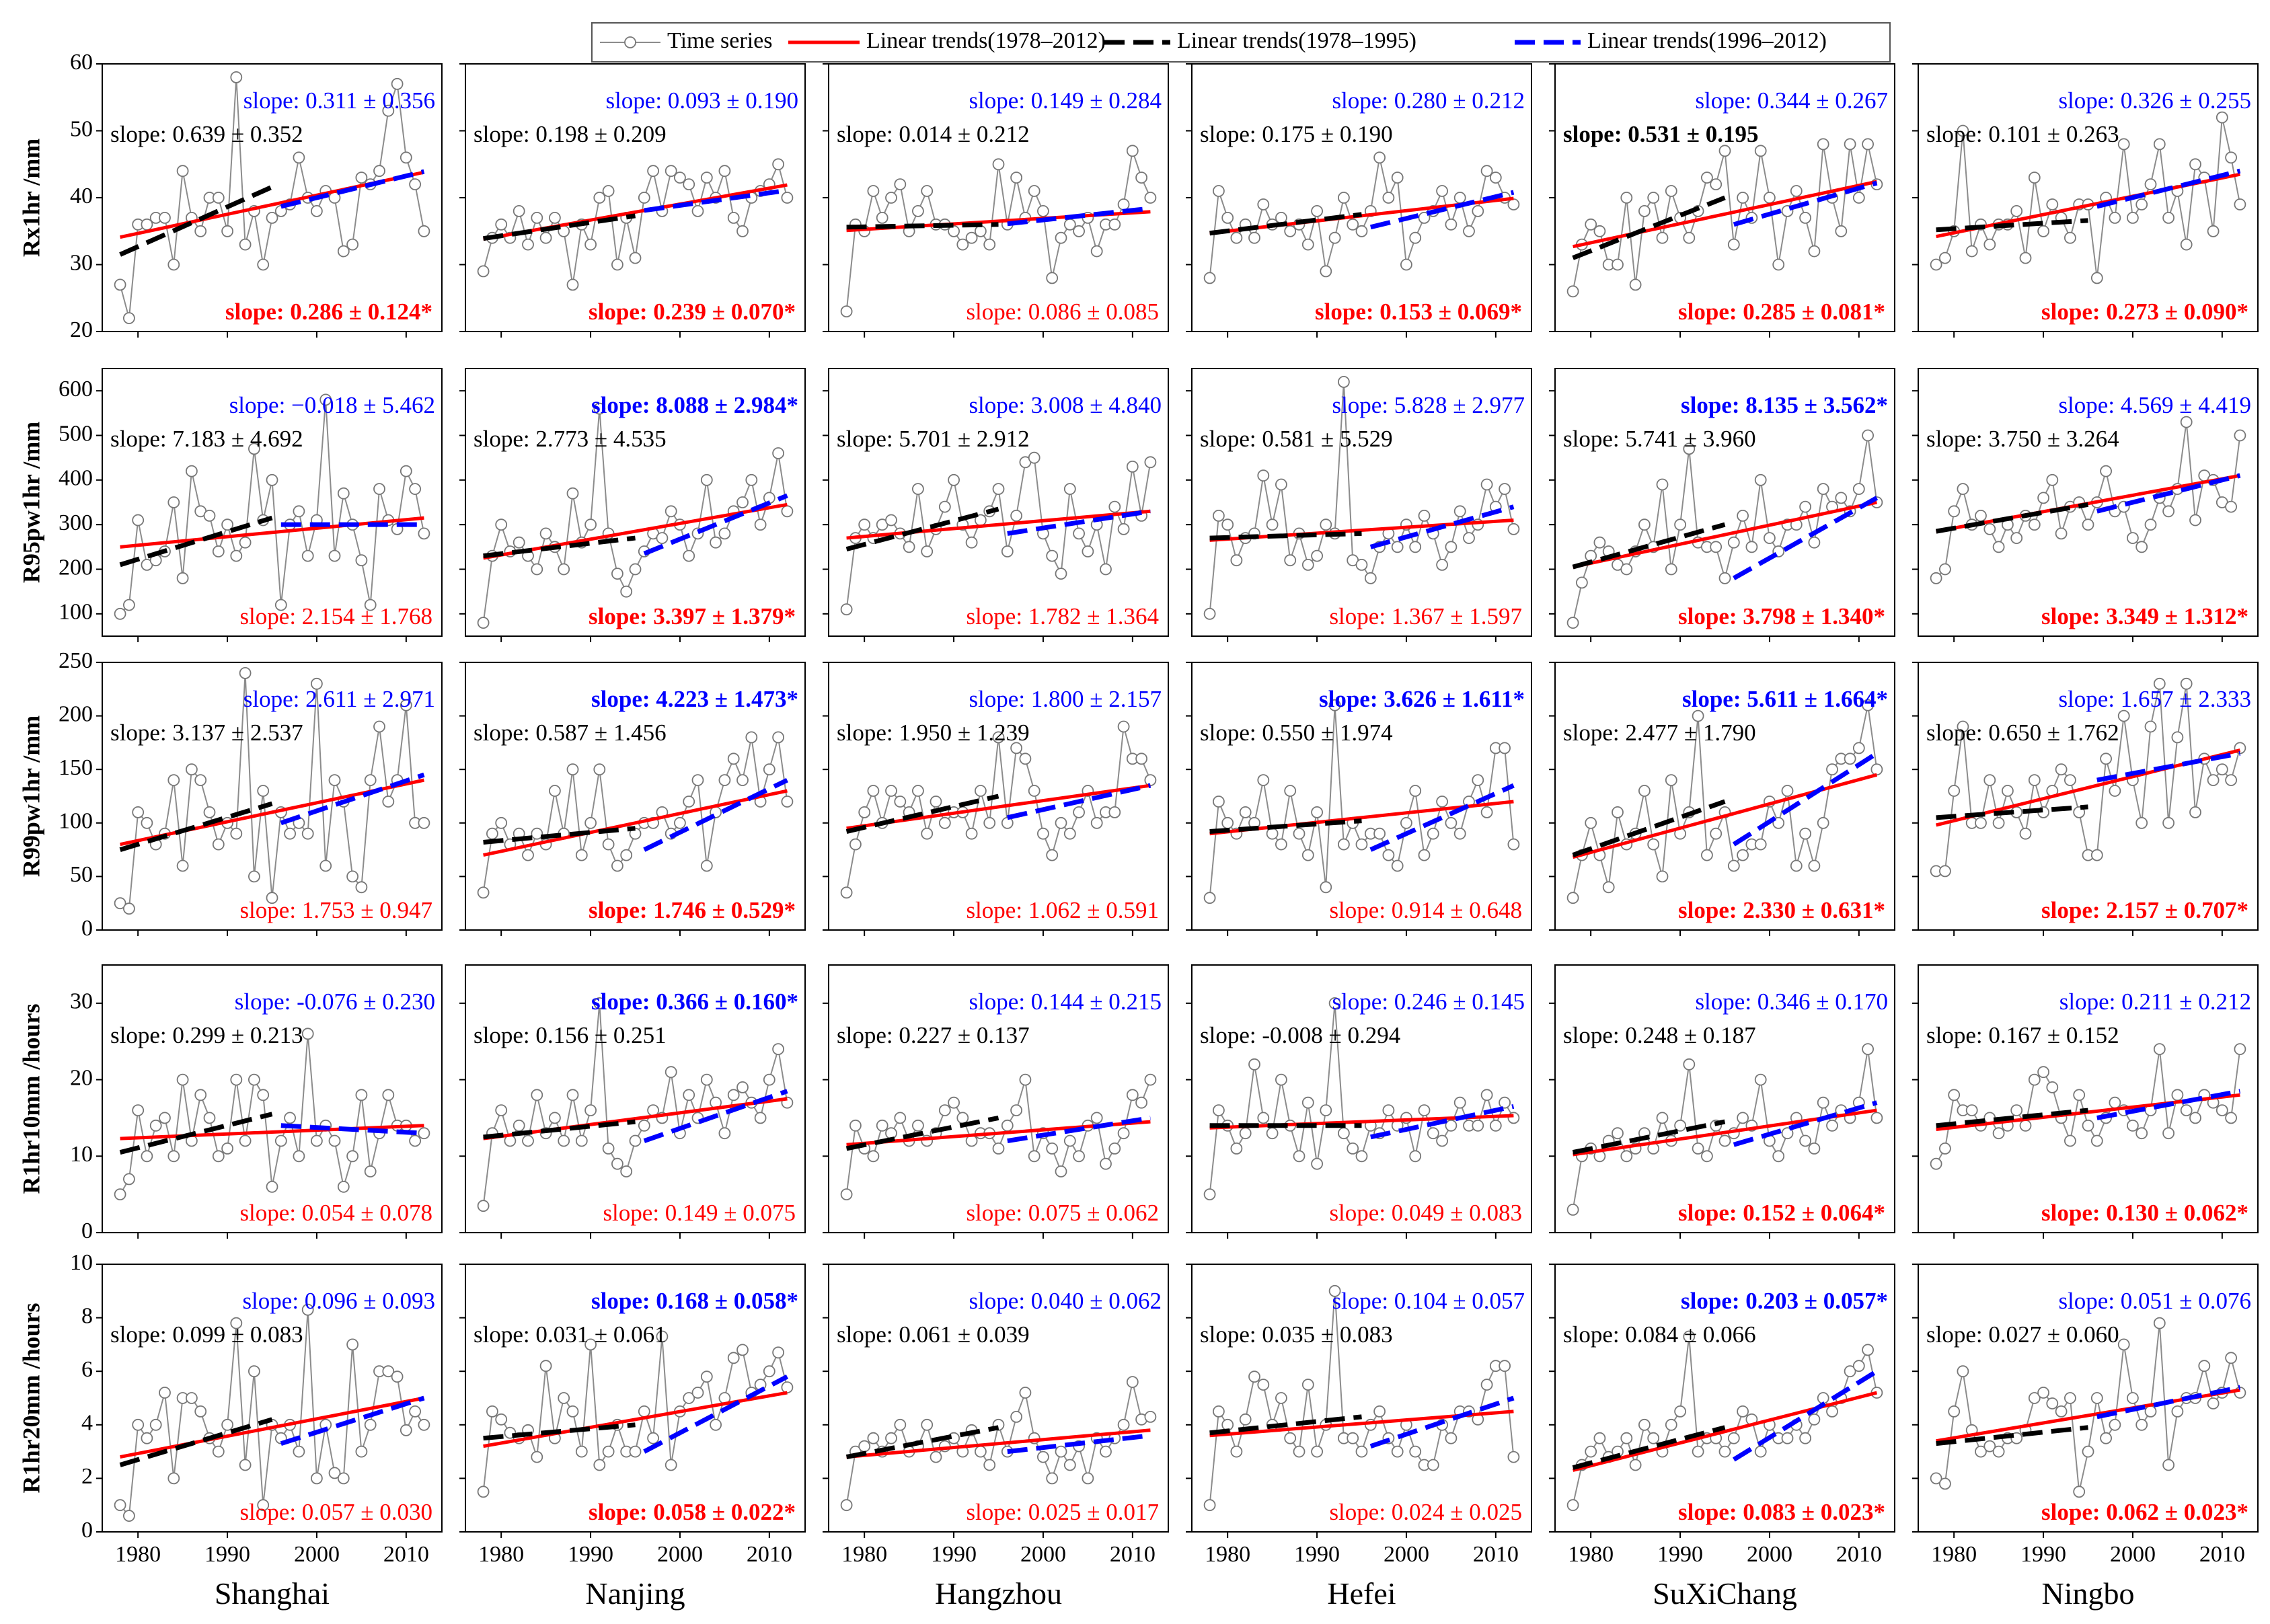  I want to click on slope-label-1978-1995: slope: 0.650 ± 1.762, so click(2022, 733).